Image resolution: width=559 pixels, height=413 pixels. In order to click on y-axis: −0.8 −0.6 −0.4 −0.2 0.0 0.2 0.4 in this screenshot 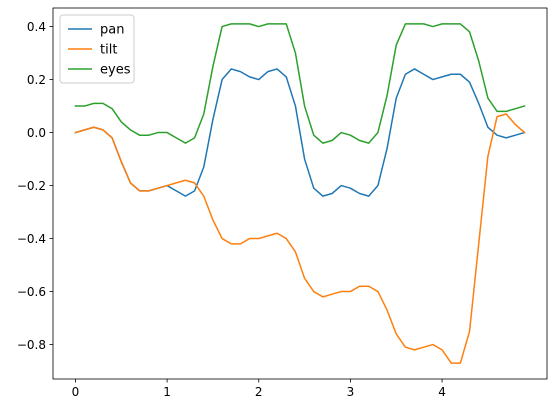, I will do `click(35, 186)`.